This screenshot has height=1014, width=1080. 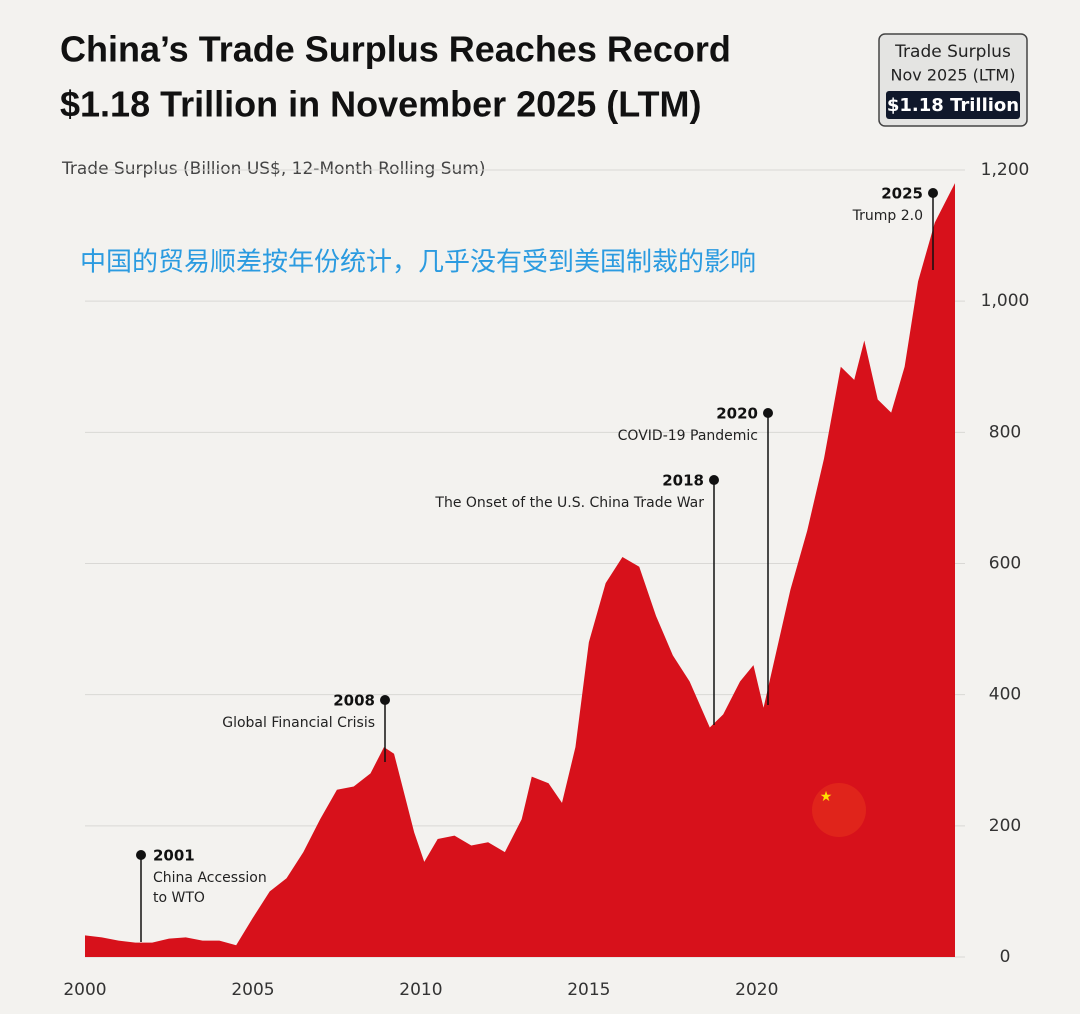 What do you see at coordinates (683, 481) in the screenshot?
I see `annotation-year: 2018` at bounding box center [683, 481].